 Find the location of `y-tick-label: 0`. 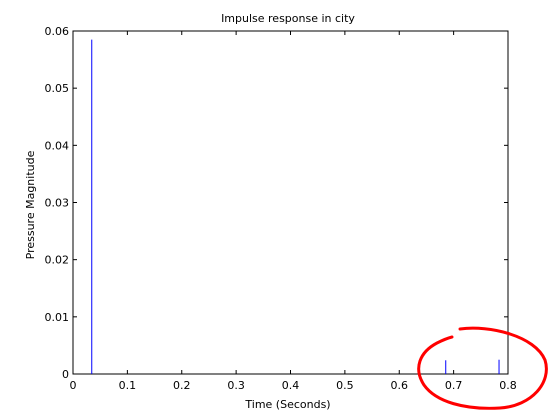

y-tick-label: 0 is located at coordinates (65, 374).